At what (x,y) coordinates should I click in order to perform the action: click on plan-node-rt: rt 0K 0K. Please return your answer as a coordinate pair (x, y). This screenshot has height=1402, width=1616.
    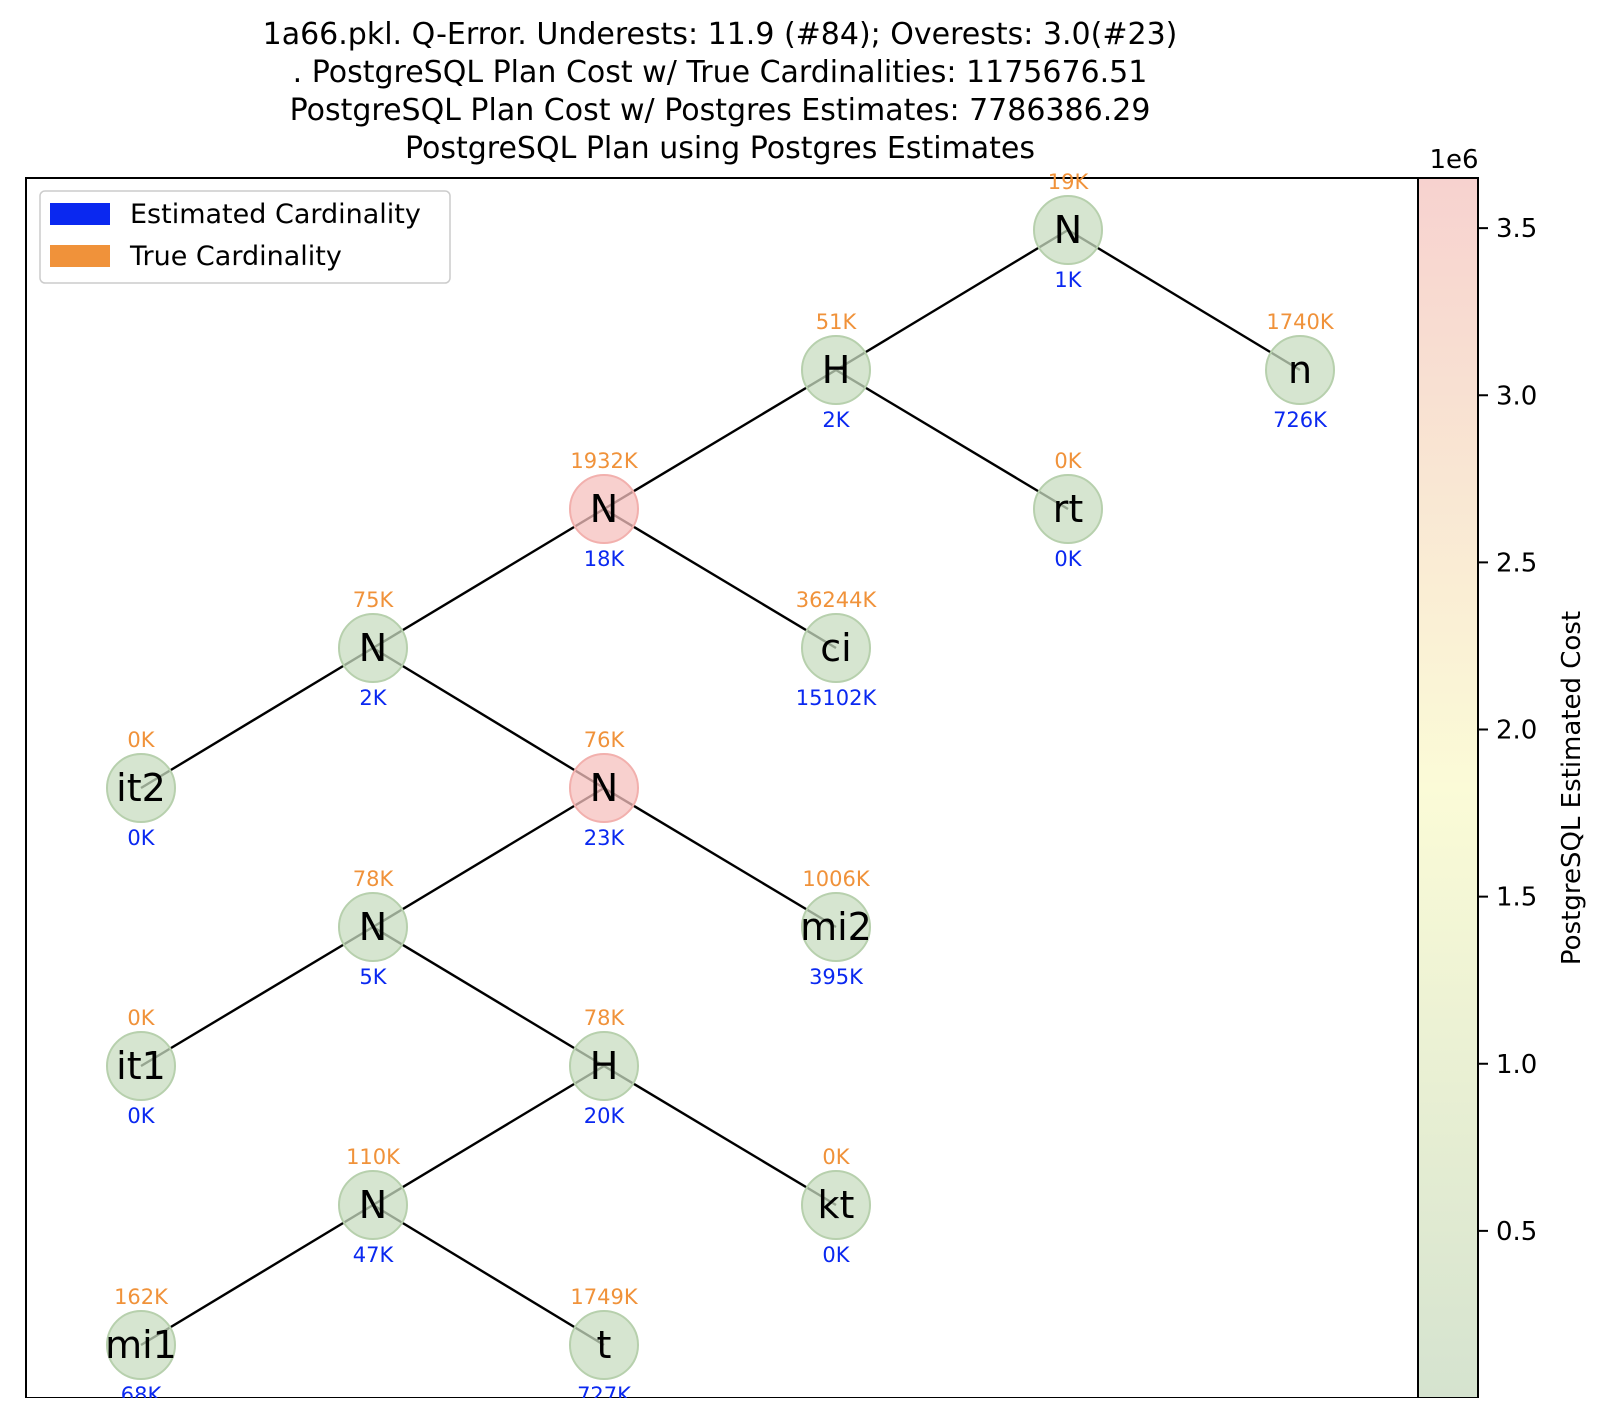
    Looking at the image, I should click on (1068, 510).